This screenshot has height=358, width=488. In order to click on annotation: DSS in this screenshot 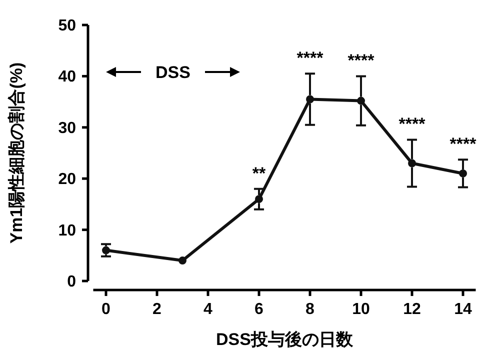, I will do `click(173, 72)`.